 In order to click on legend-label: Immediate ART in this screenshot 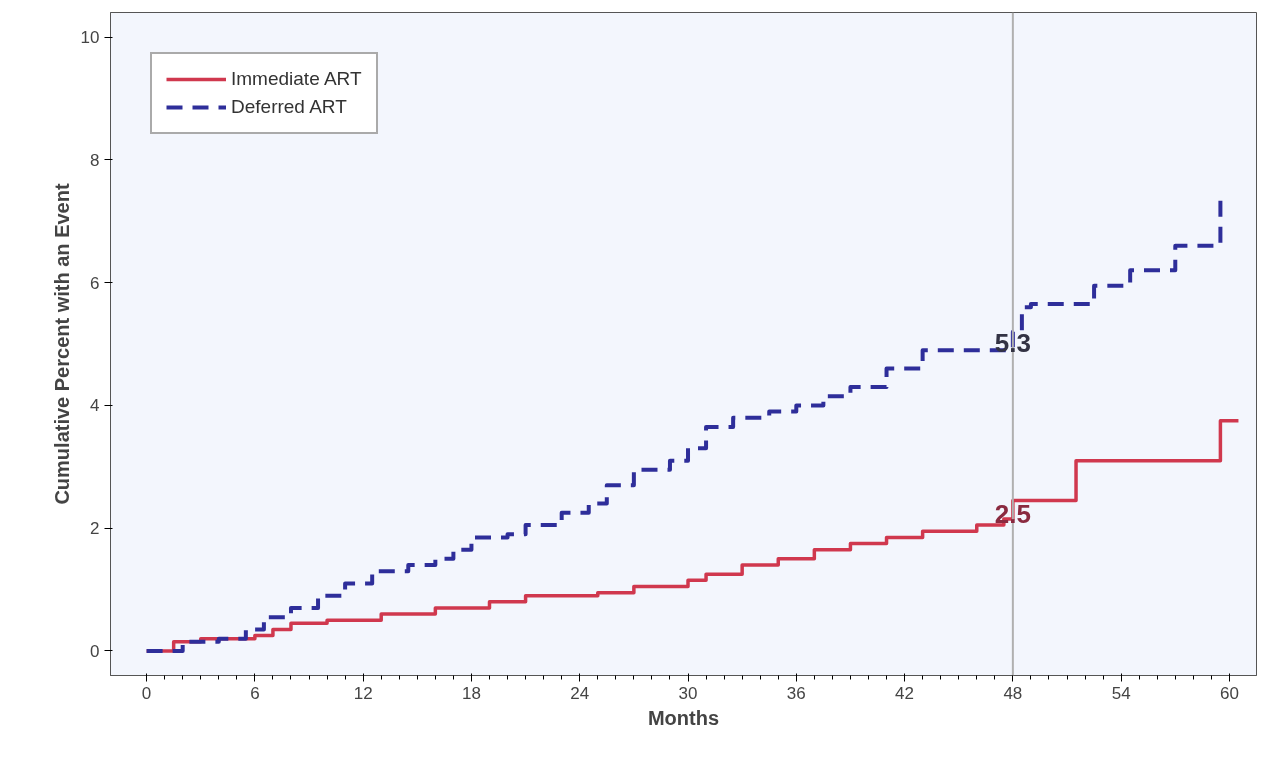, I will do `click(296, 79)`.